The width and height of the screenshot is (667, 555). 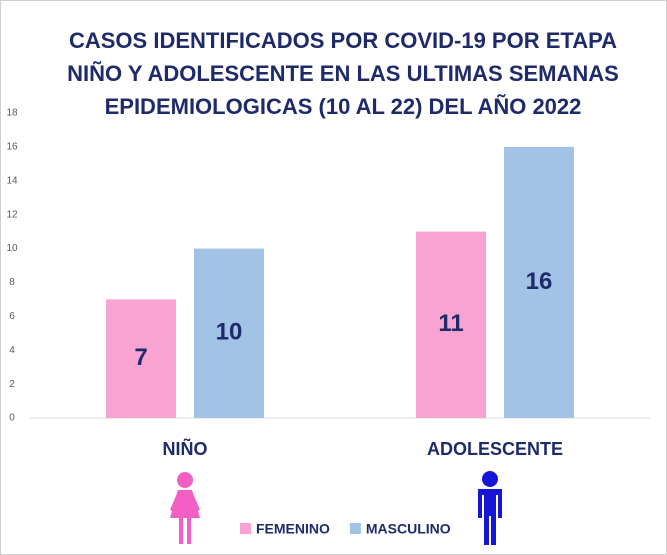 I want to click on value-label: 11, so click(x=450, y=323).